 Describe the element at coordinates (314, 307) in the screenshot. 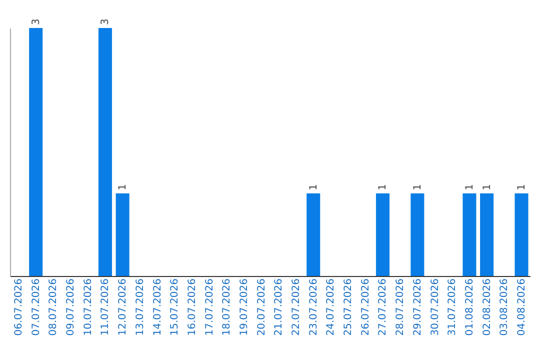

I see `x-tick-label: 23.07.2026` at that location.